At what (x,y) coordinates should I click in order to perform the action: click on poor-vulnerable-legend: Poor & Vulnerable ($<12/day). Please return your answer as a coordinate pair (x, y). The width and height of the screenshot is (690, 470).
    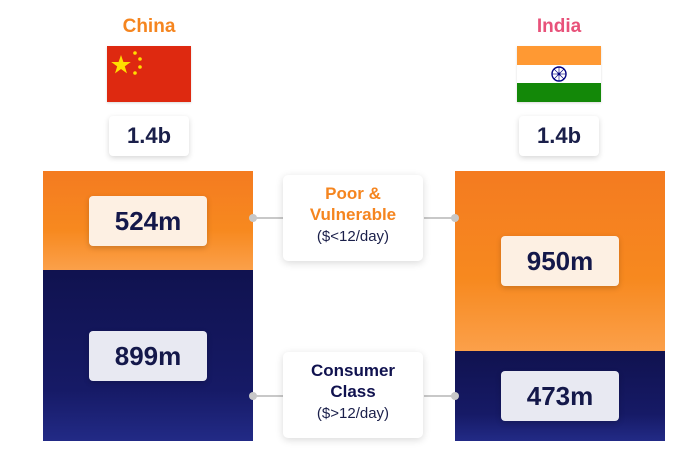
    Looking at the image, I should click on (353, 218).